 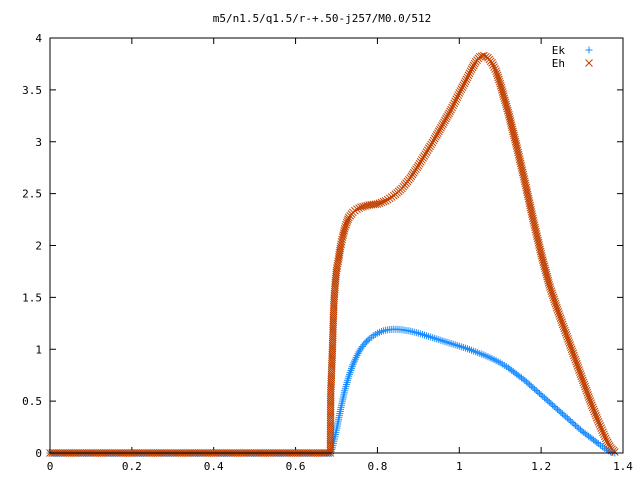 What do you see at coordinates (459, 466) in the screenshot?
I see `x-tick-label: 1` at bounding box center [459, 466].